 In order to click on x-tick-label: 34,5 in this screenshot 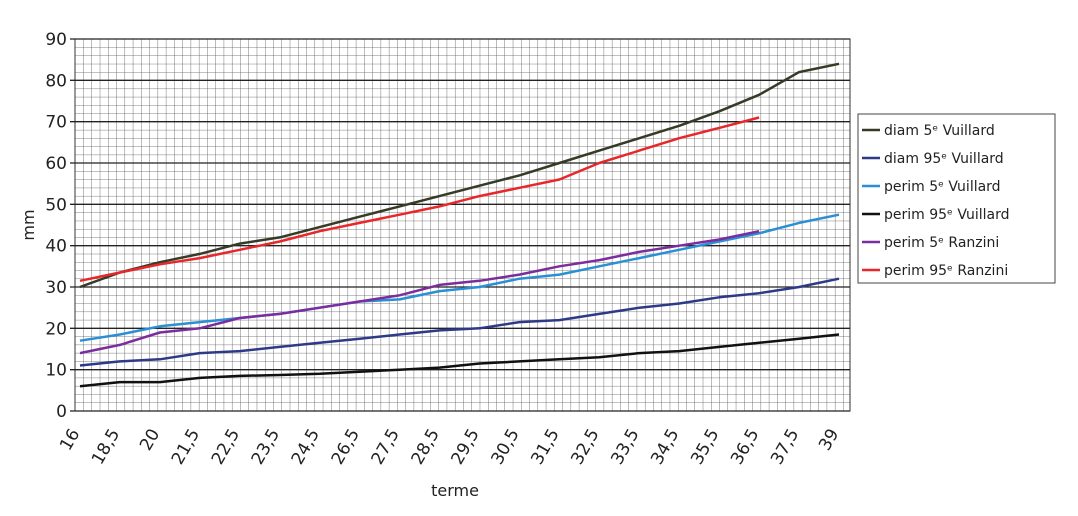, I will do `click(665, 447)`.